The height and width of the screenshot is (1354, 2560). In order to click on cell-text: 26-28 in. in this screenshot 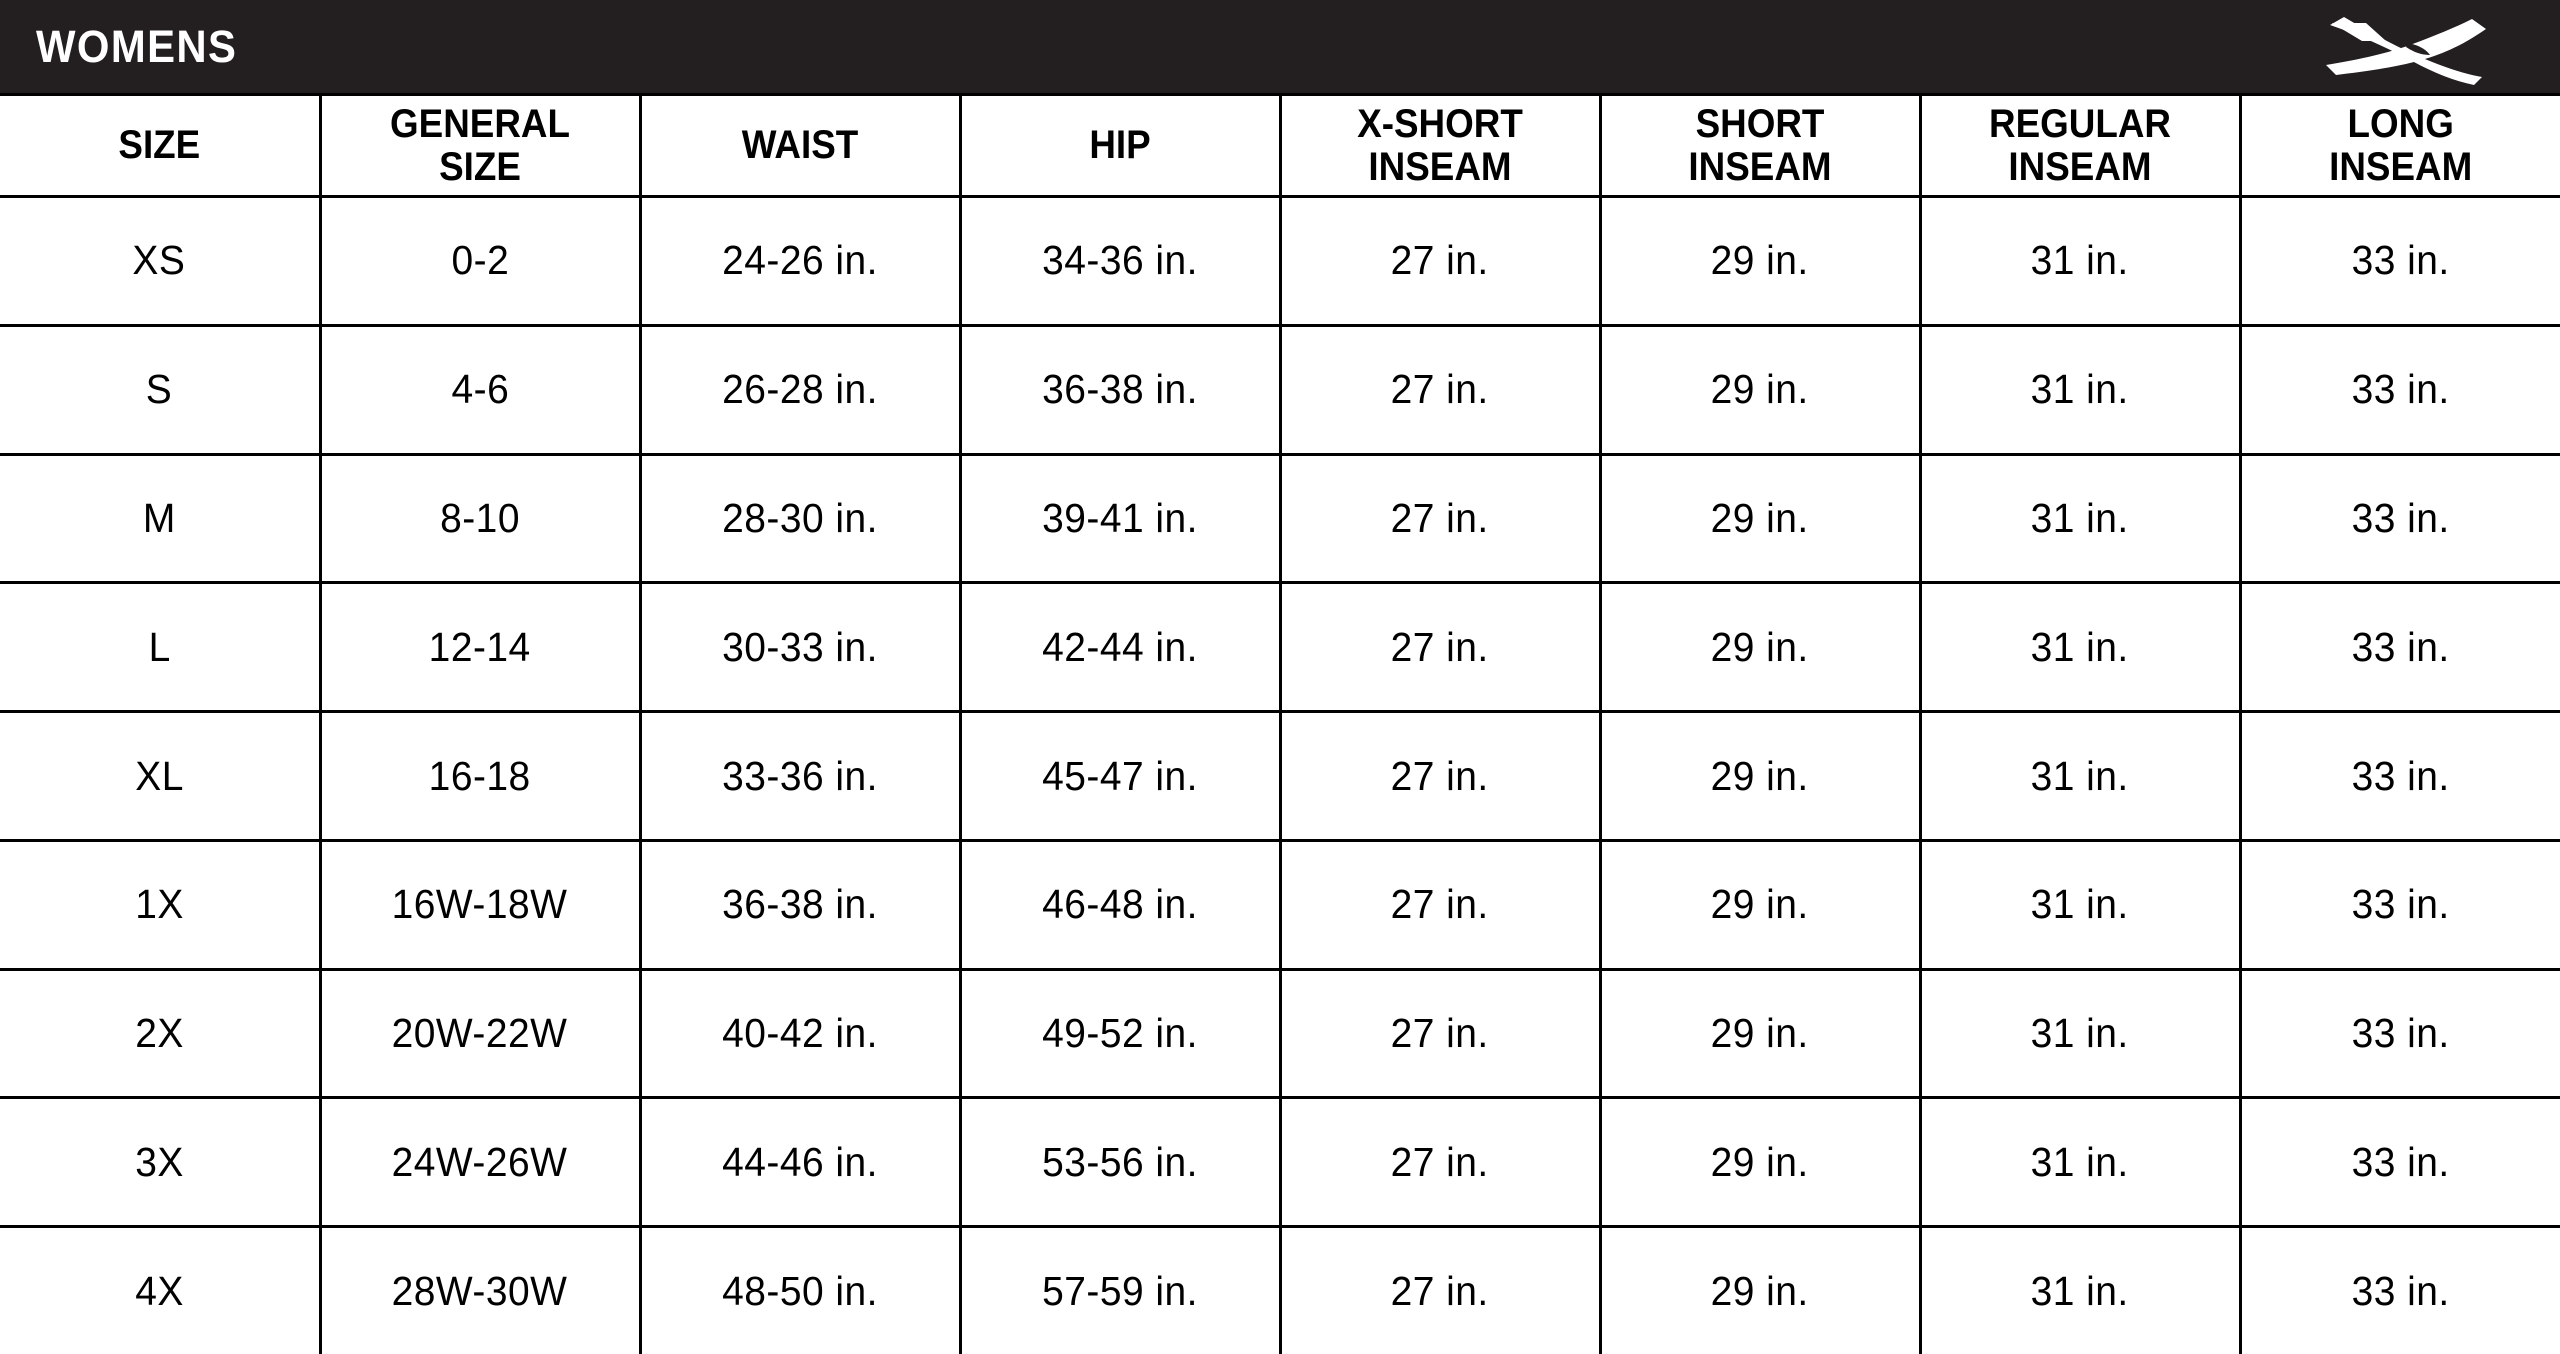, I will do `click(800, 389)`.